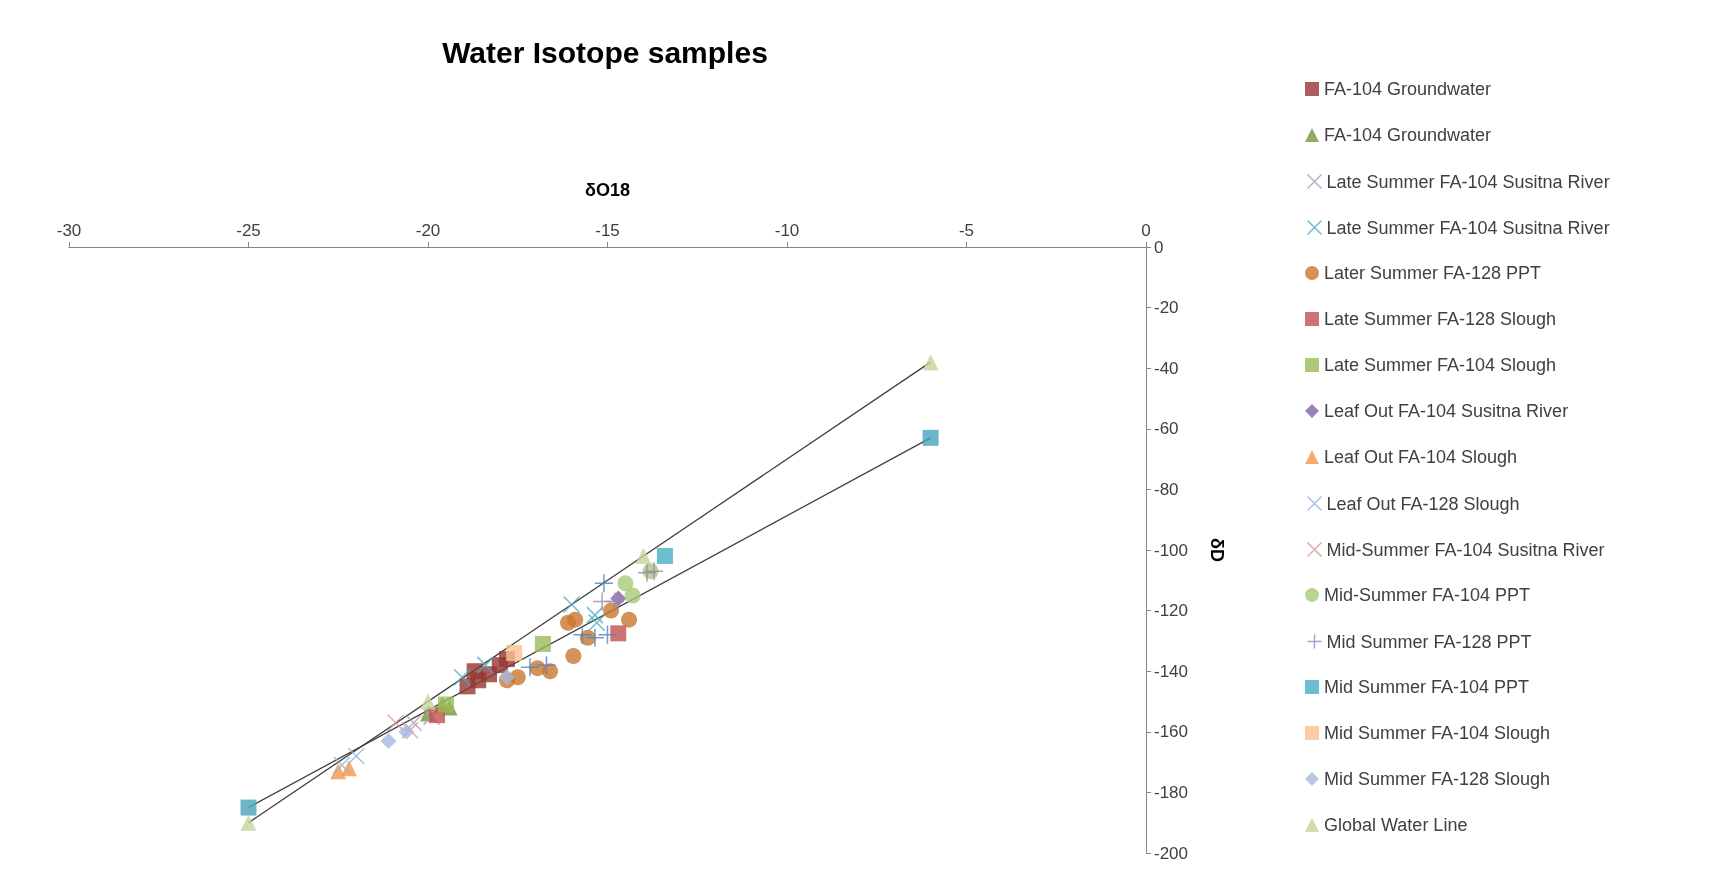 The image size is (1730, 894). Describe the element at coordinates (1437, 733) in the screenshot. I see `legend-label: Mid Summer FA-104 Slough` at that location.